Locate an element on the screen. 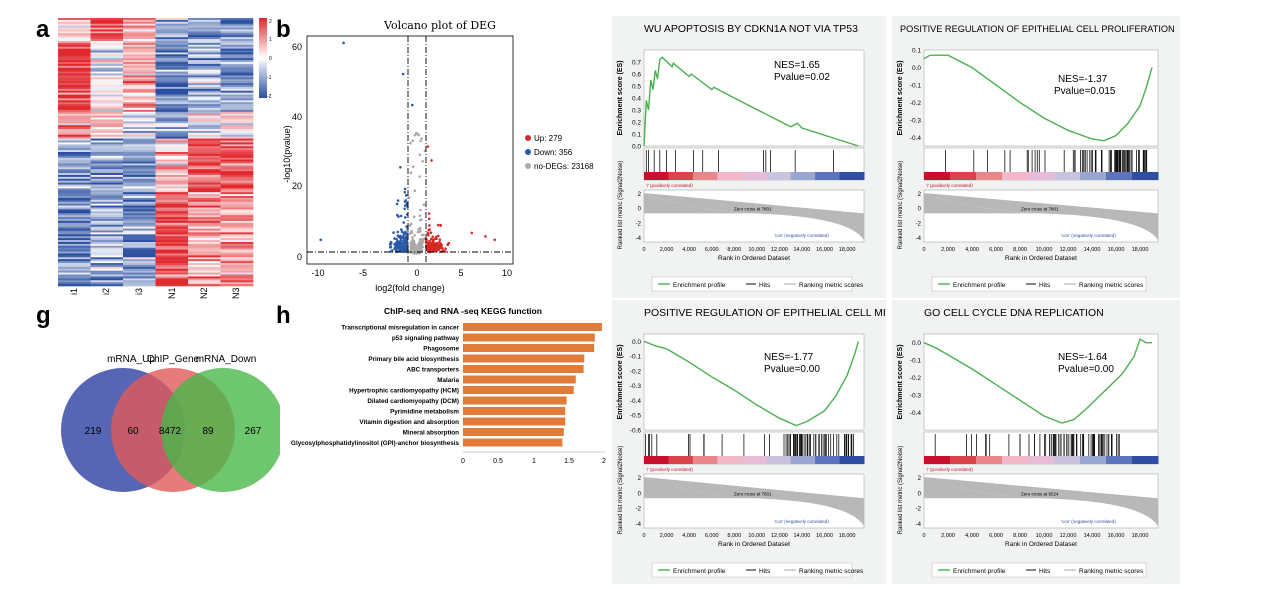 The height and width of the screenshot is (589, 1269). es-plot-area is located at coordinates (1041, 98).